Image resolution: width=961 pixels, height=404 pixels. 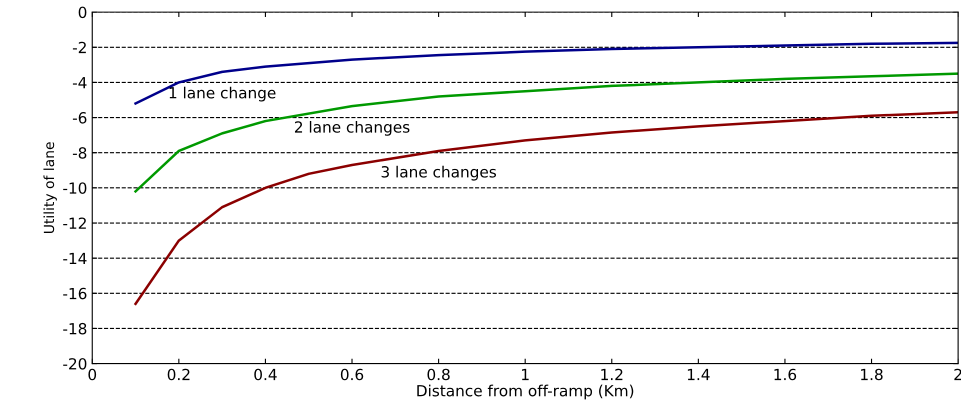 I want to click on y-tick-label: 0, so click(x=82, y=12).